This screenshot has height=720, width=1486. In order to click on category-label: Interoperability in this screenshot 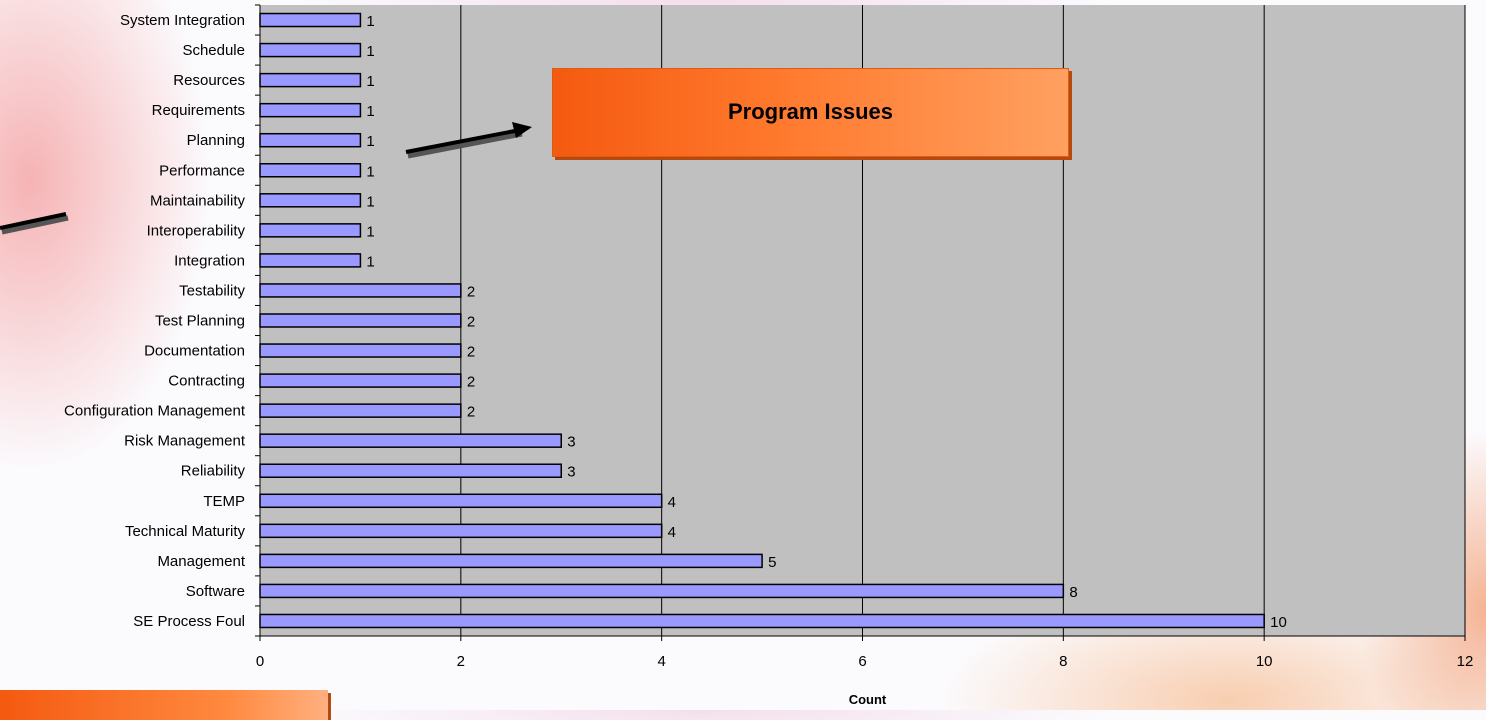, I will do `click(196, 230)`.